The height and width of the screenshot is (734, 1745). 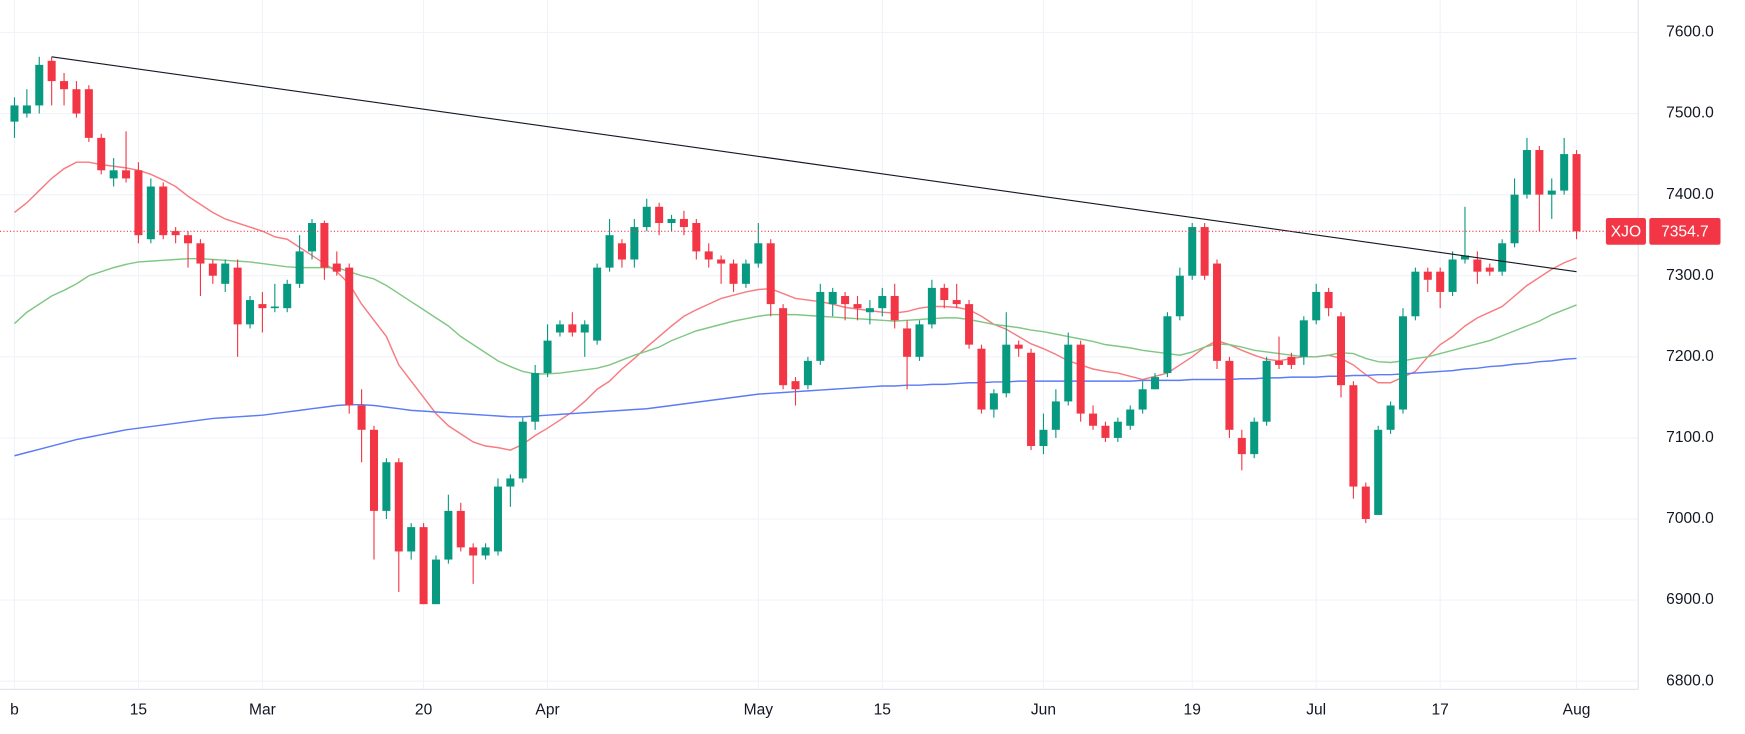 I want to click on x-tick-label: 19, so click(x=1192, y=710).